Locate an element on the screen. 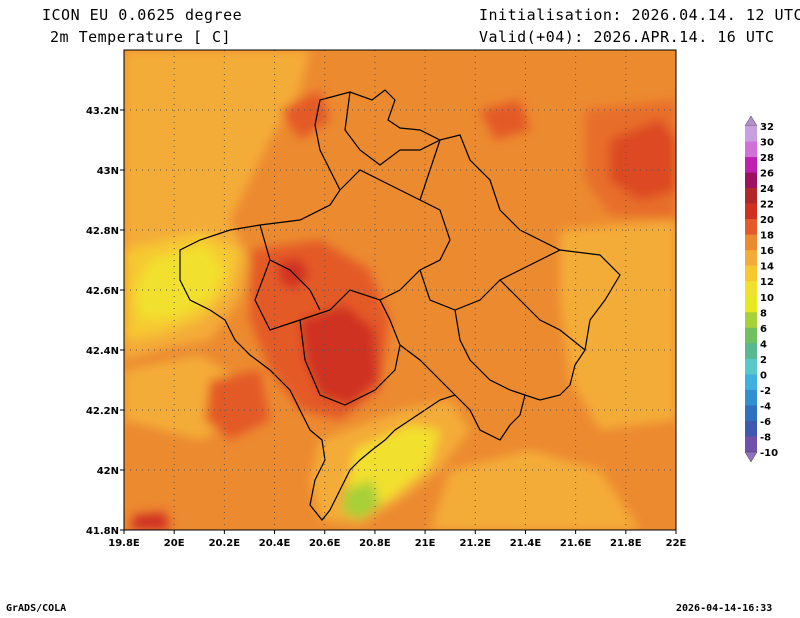  internal-border-b is located at coordinates (350, 352).